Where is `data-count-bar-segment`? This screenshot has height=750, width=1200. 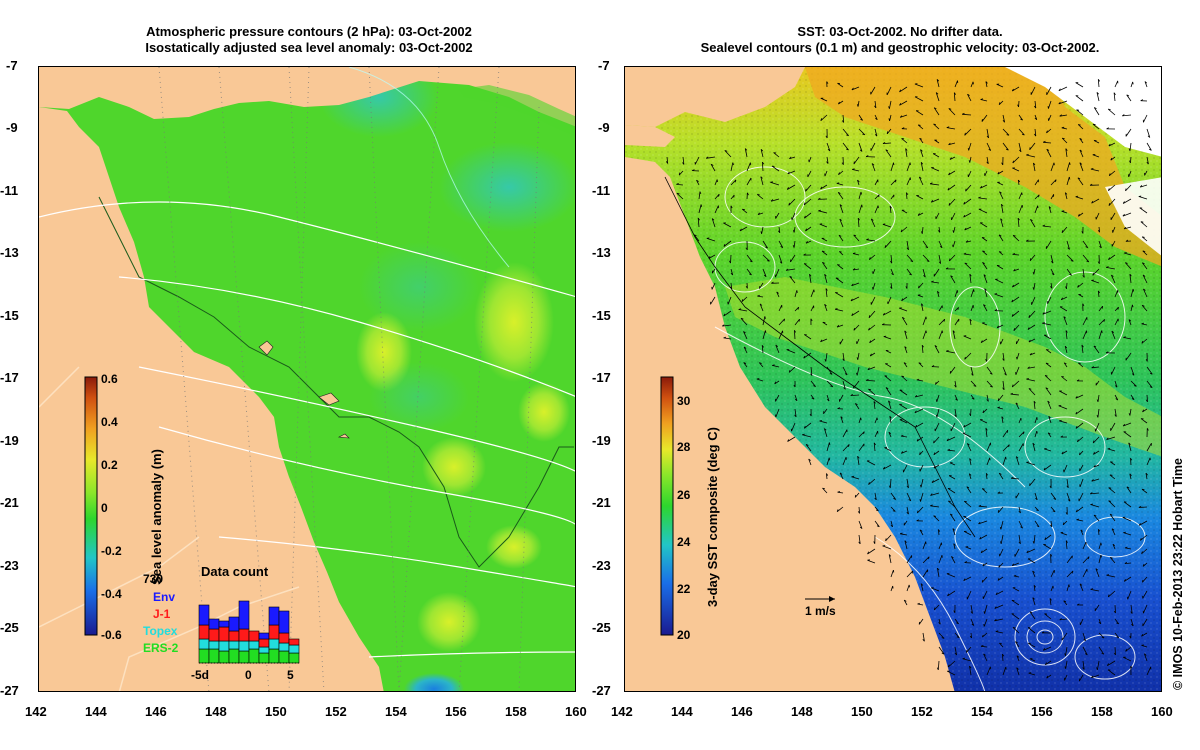 data-count-bar-segment is located at coordinates (254, 656).